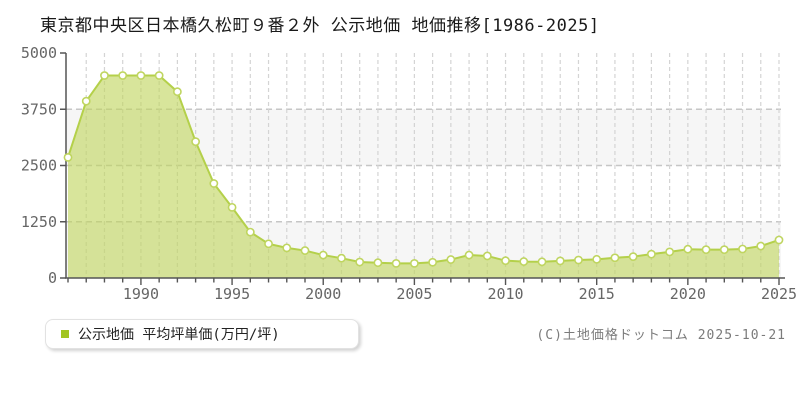 Image resolution: width=800 pixels, height=400 pixels. Describe the element at coordinates (487, 256) in the screenshot. I see `data-point-2009` at that location.